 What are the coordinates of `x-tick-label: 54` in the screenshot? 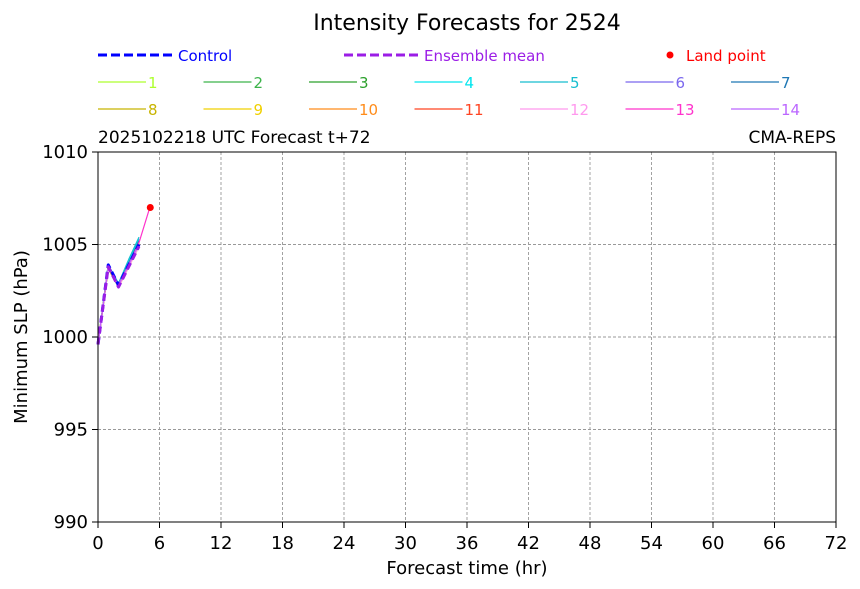 It's located at (651, 543).